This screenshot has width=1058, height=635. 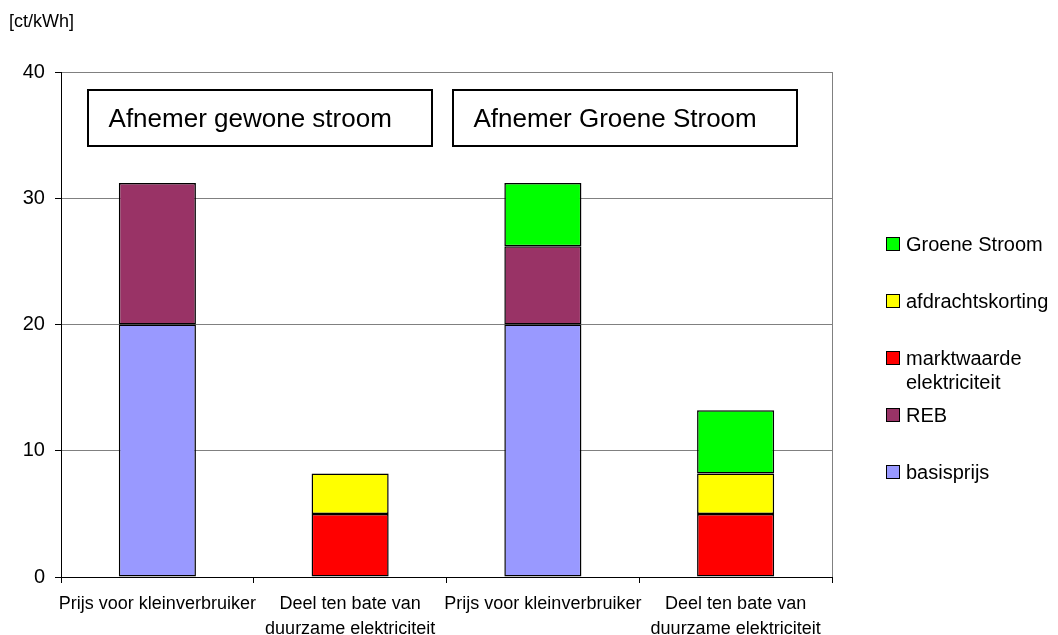 What do you see at coordinates (615, 118) in the screenshot?
I see `annotation: Afnemer Groene Stroom` at bounding box center [615, 118].